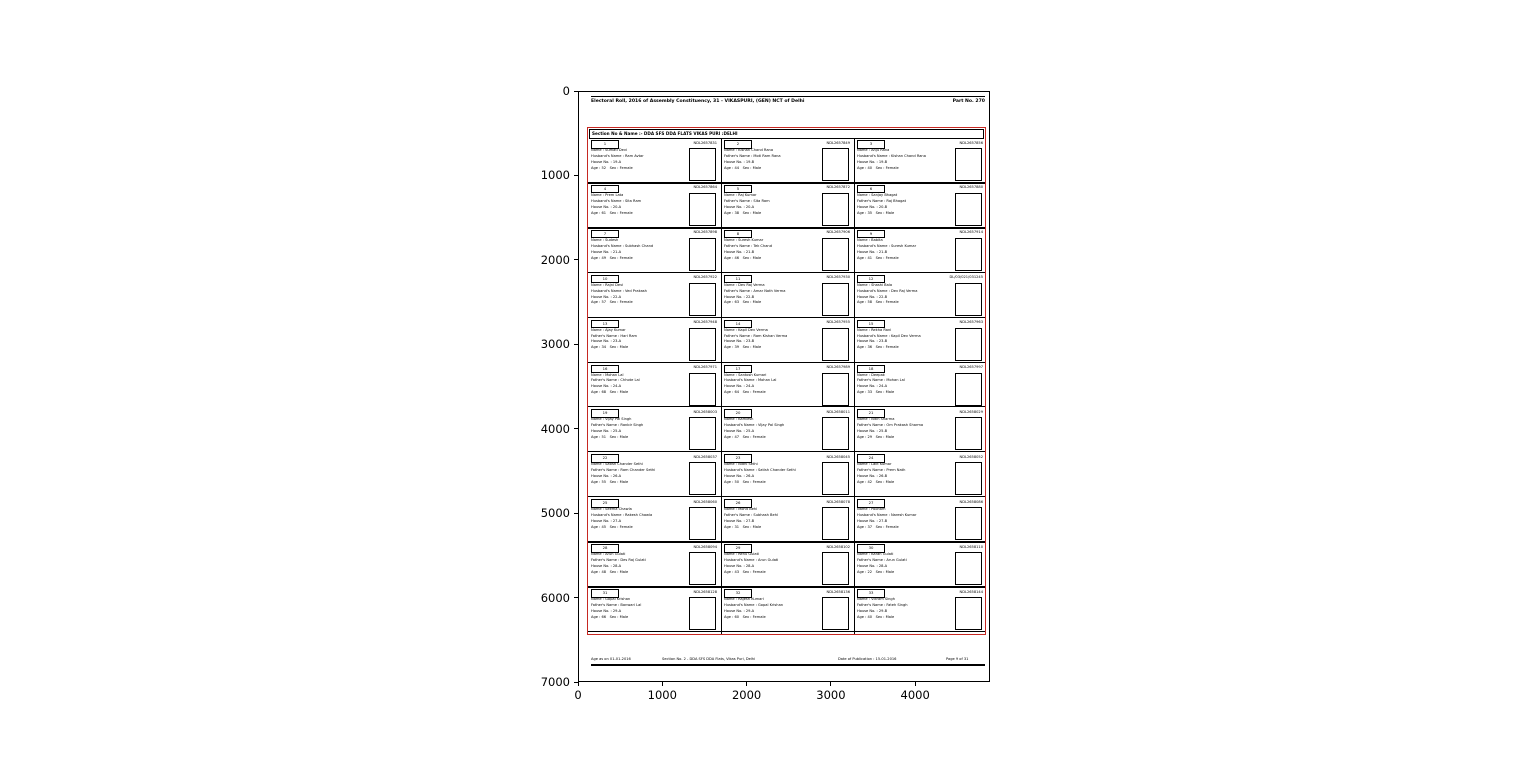 Image resolution: width=1536 pixels, height=767 pixels. What do you see at coordinates (611, 659) in the screenshot?
I see `footer-age-note: Age as on 01-01-2016` at bounding box center [611, 659].